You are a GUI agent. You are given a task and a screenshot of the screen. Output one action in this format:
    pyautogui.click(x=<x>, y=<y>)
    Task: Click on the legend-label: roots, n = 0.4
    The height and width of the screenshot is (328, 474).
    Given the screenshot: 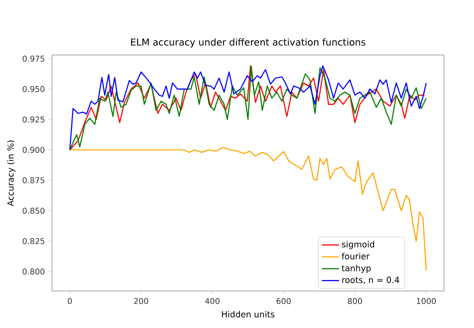 What is the action you would take?
    pyautogui.click(x=371, y=280)
    